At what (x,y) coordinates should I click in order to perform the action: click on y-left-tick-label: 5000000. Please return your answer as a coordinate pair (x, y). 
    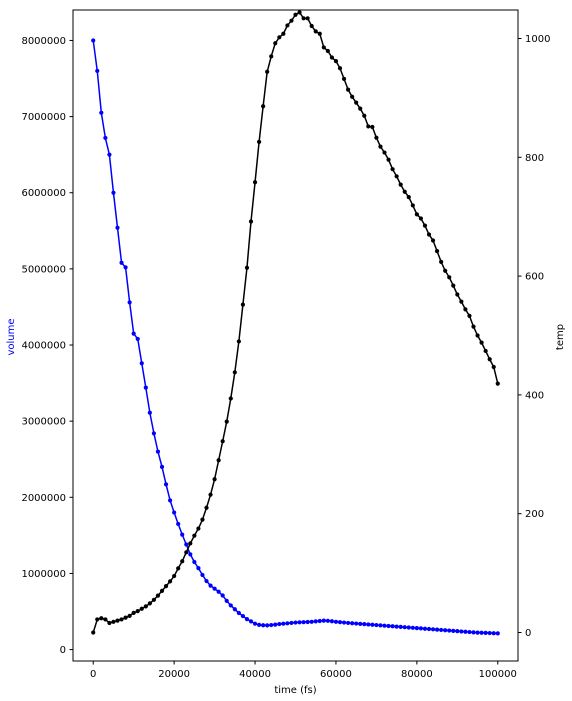
    Looking at the image, I should click on (43, 269).